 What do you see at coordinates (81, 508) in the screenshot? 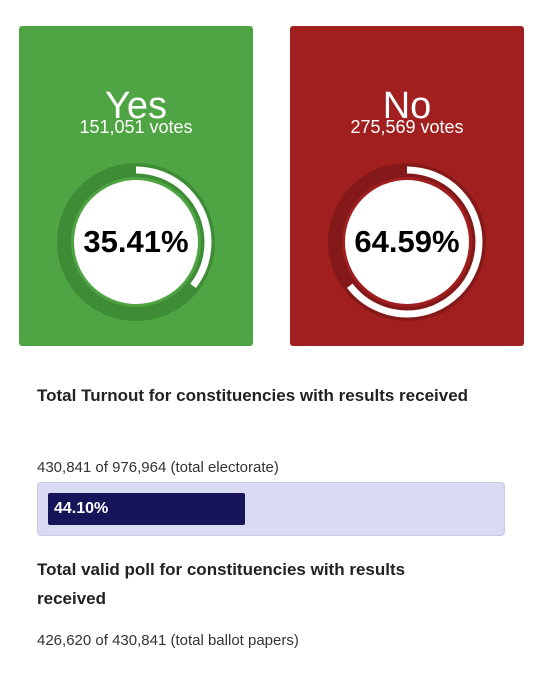
I see `turnout-percentage-label: 44.10%` at bounding box center [81, 508].